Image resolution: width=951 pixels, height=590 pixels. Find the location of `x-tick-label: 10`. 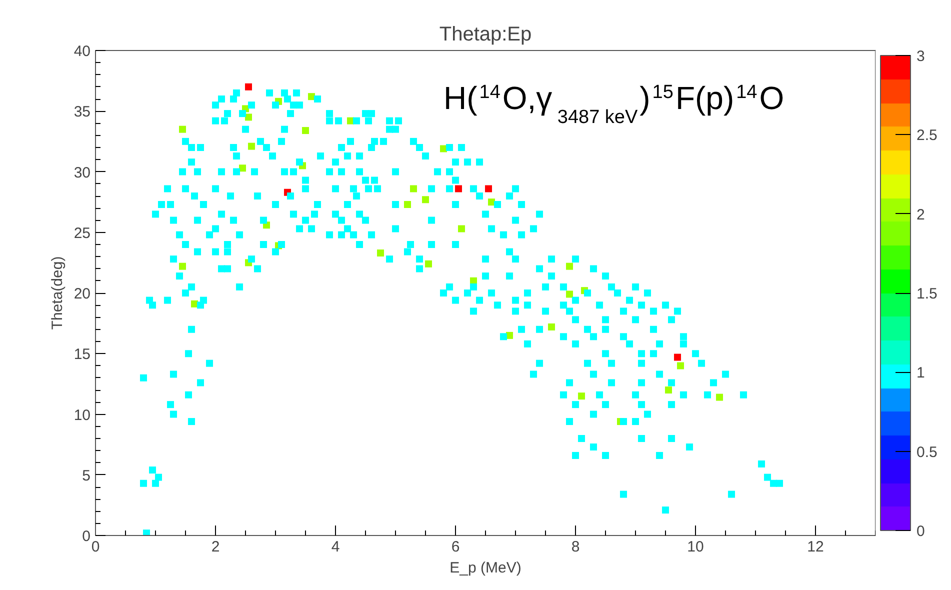

x-tick-label: 10 is located at coordinates (695, 547).